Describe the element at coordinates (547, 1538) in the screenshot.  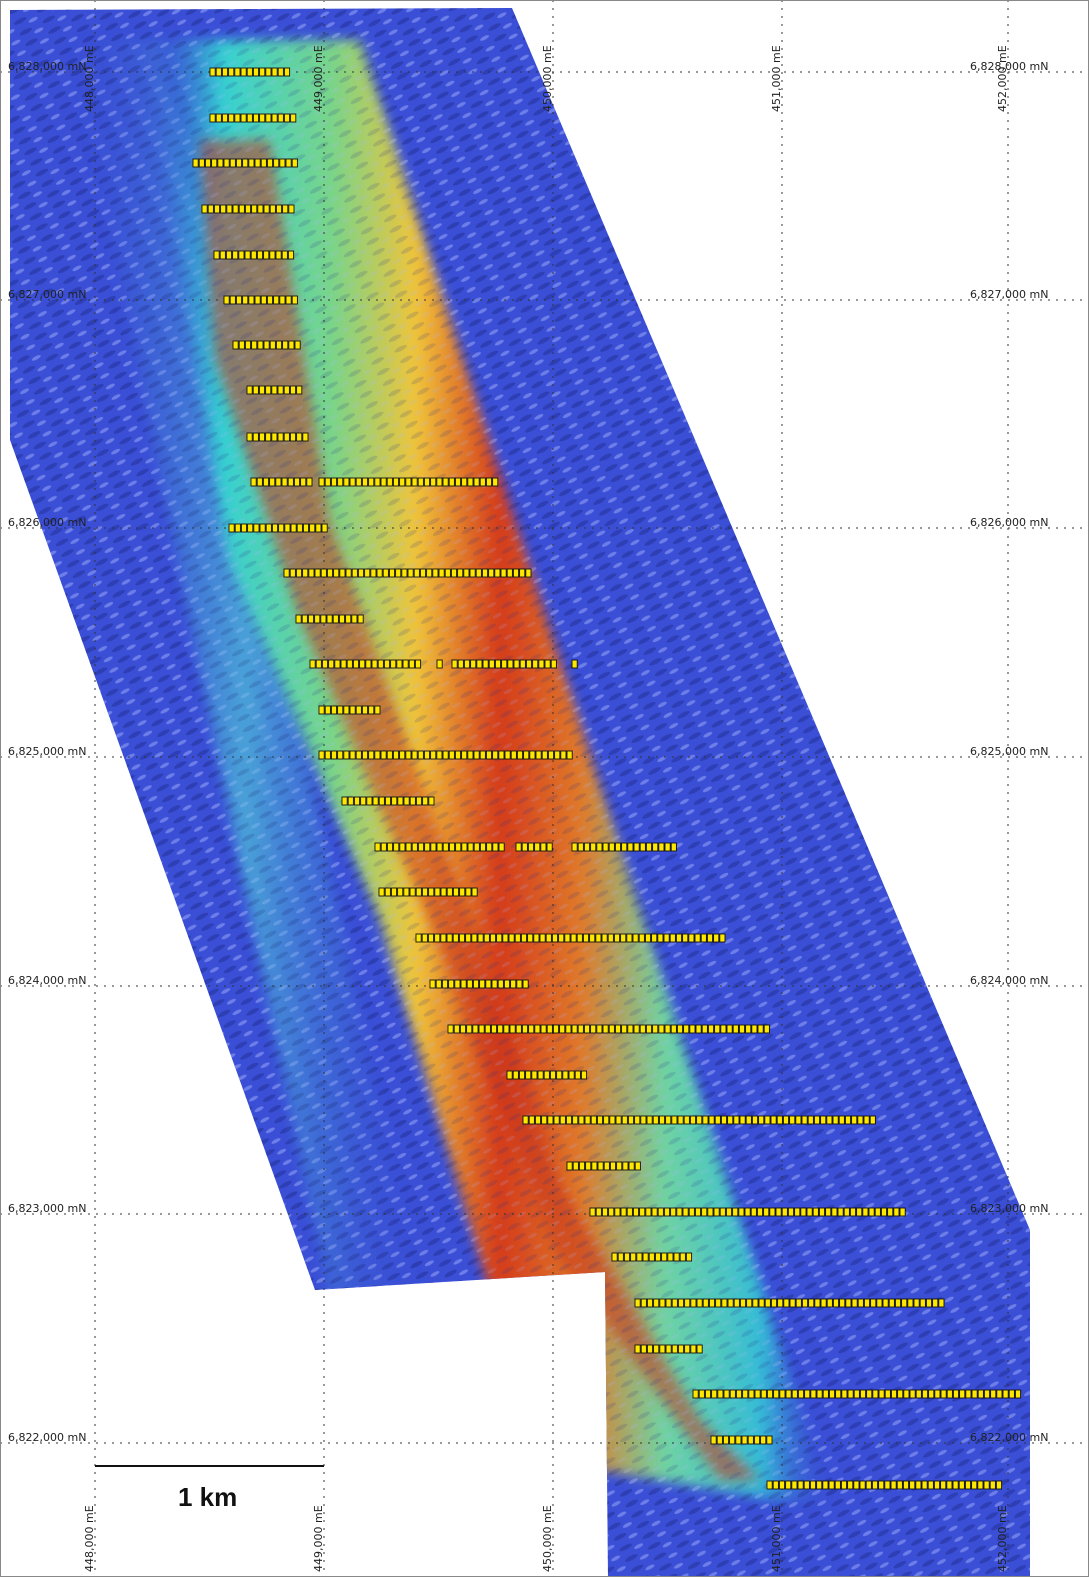
I see `easting-label-bottom: 450,000 mE` at that location.